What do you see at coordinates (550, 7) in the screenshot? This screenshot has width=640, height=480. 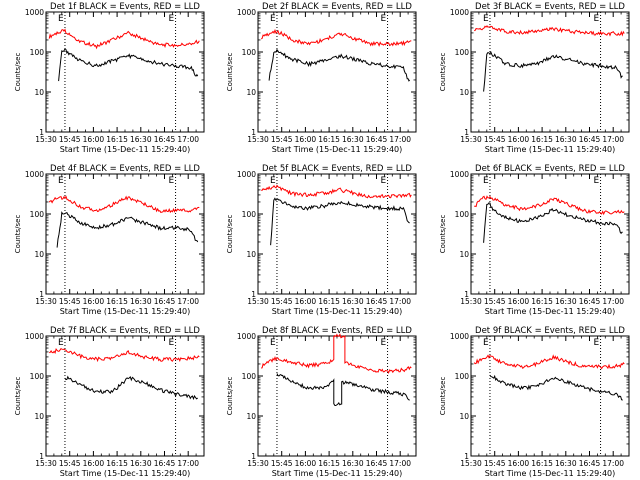 I see `panel-title: Det 3f BLACK = Events, RED = LLD` at bounding box center [550, 7].